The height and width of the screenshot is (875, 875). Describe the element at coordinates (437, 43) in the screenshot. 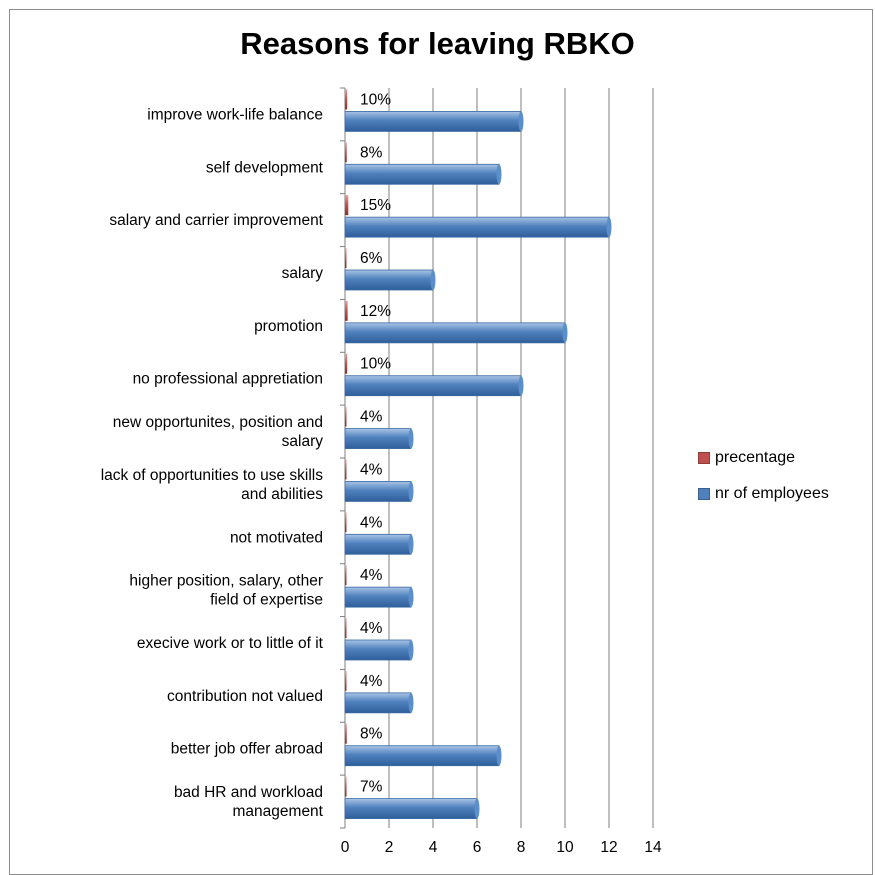

I see `chart-title: Reasons for leaving RBKO` at that location.